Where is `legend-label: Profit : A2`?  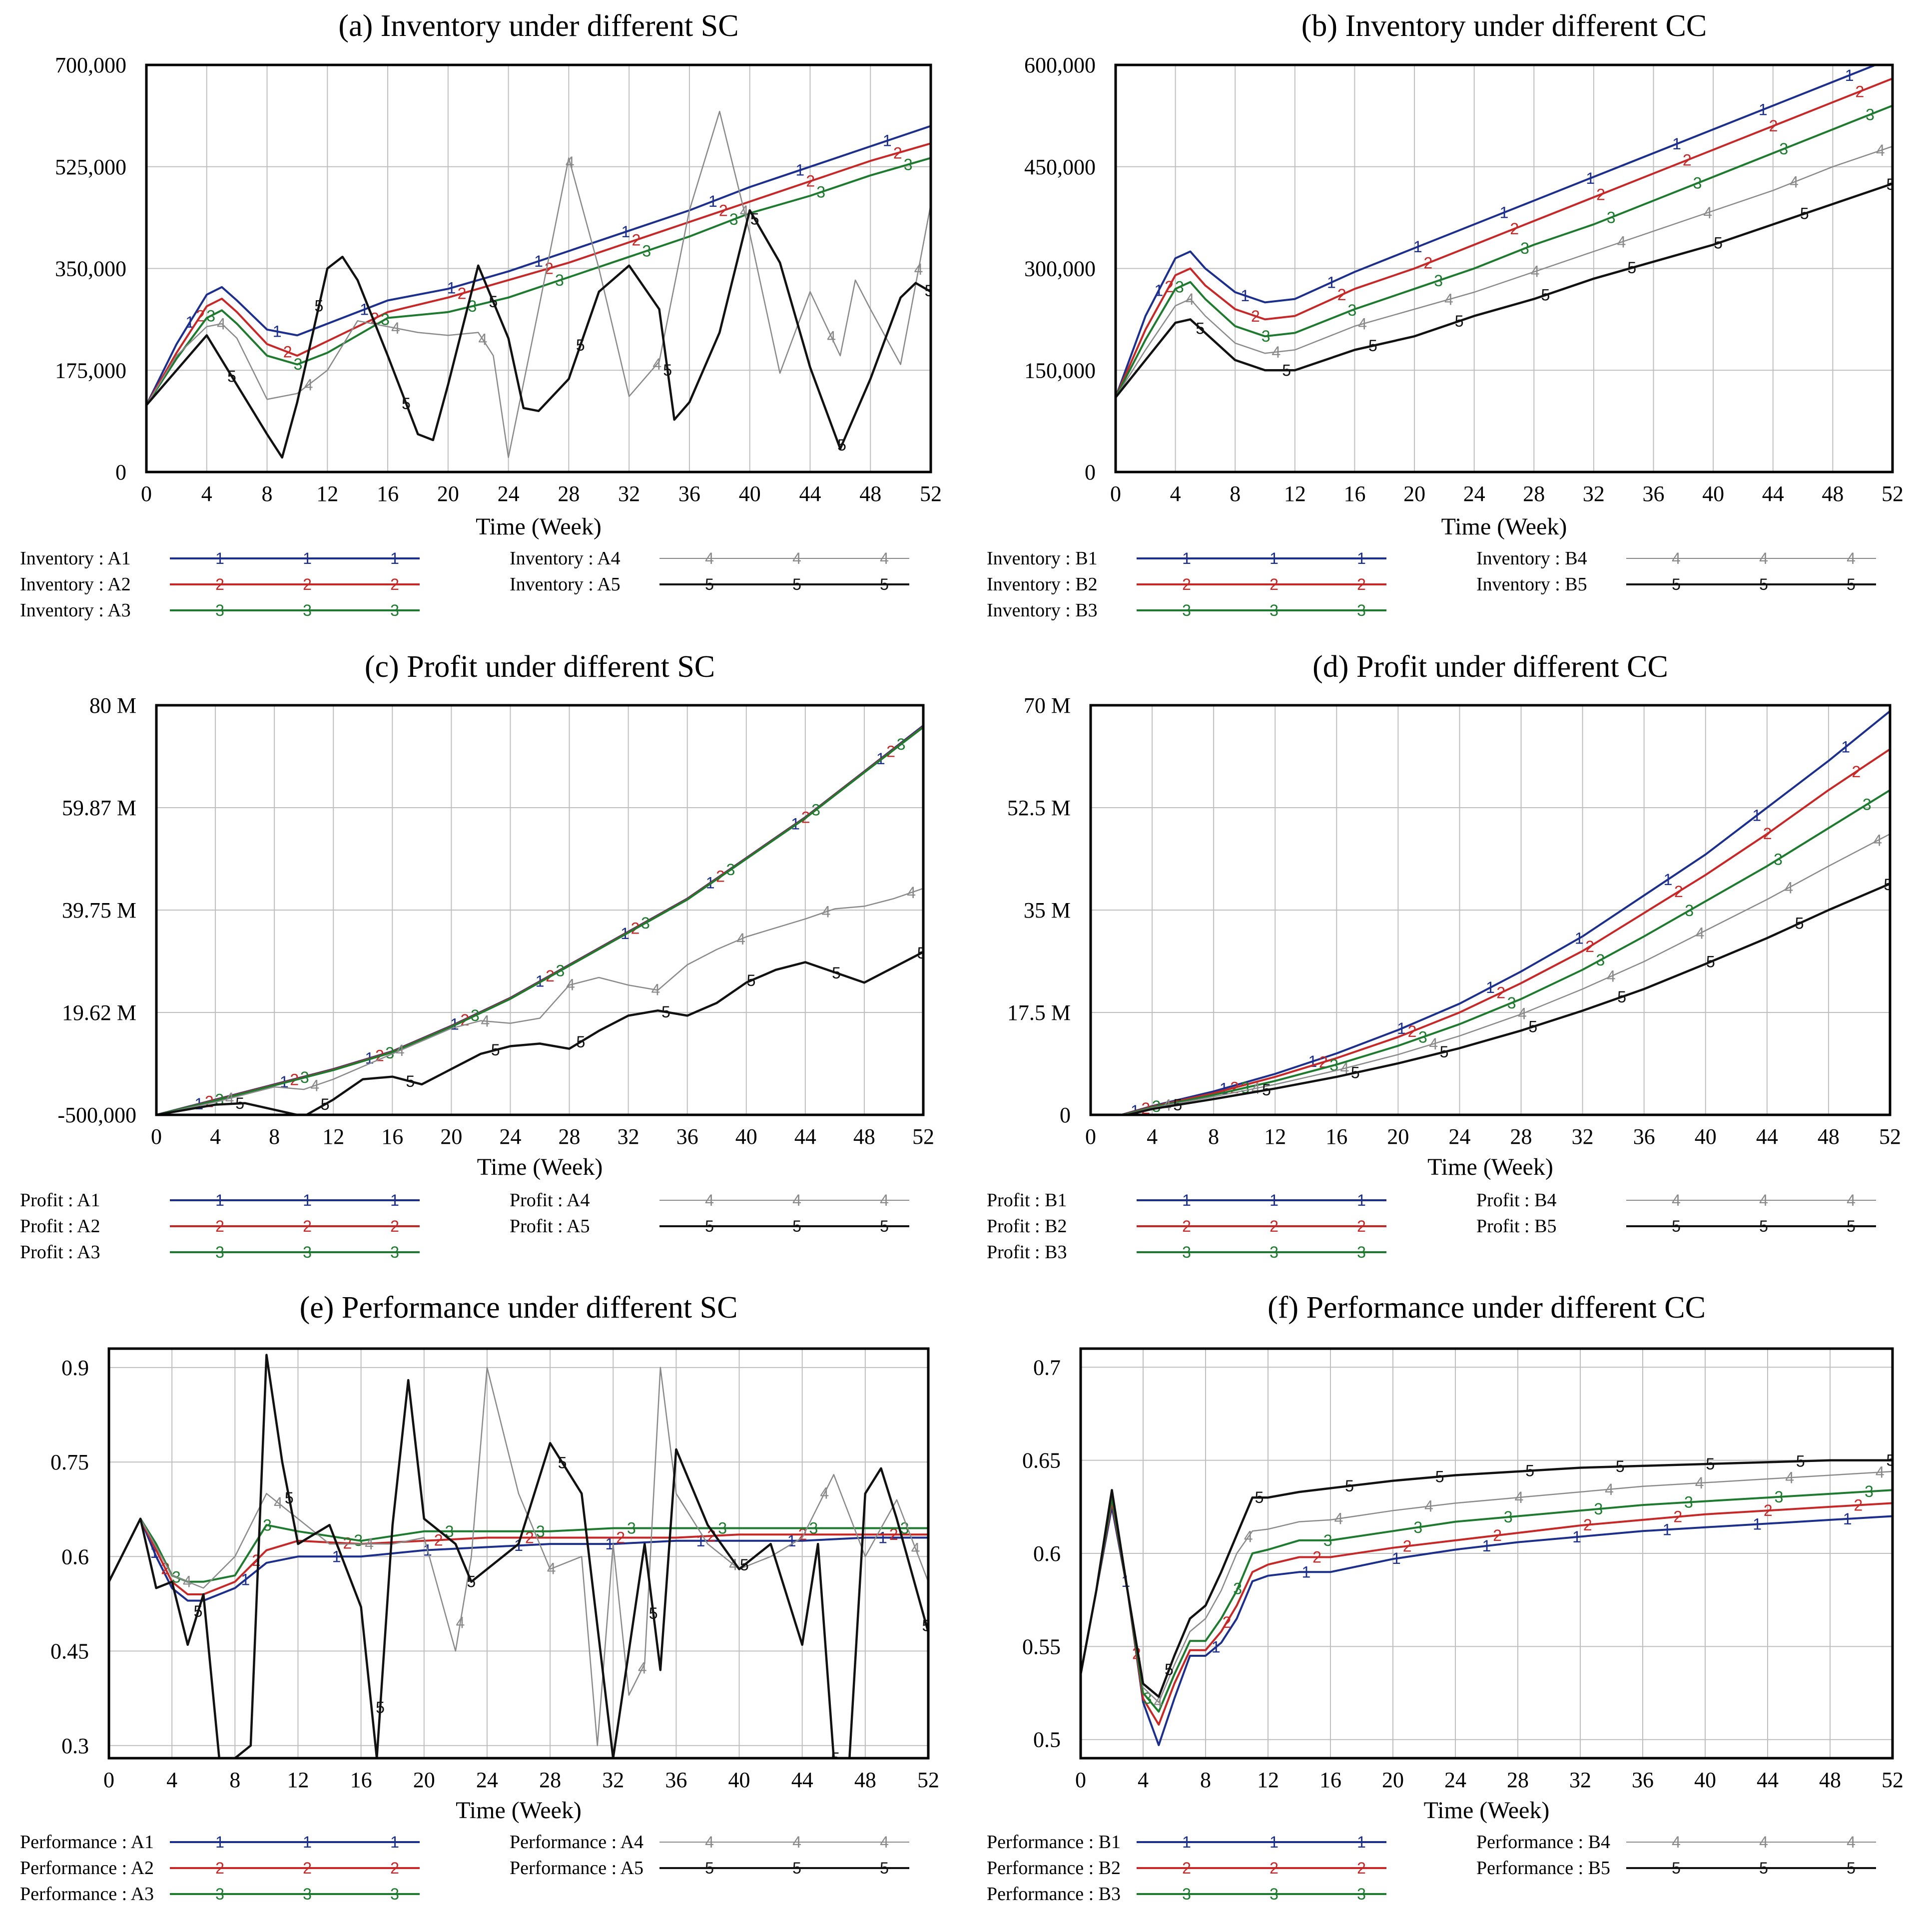
legend-label: Profit : A2 is located at coordinates (60, 1226).